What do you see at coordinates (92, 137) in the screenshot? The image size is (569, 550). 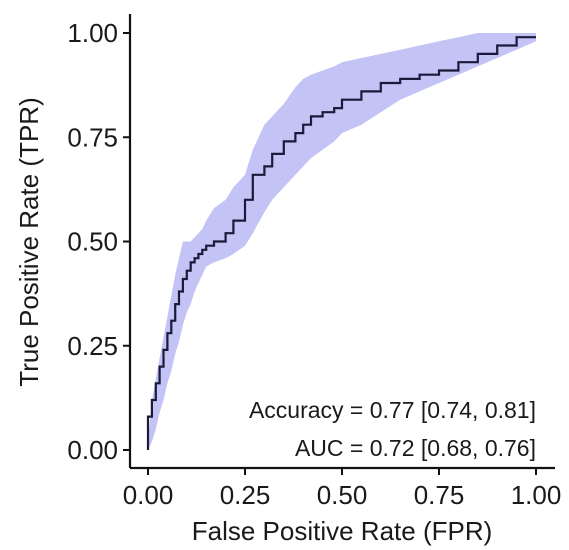 I see `y-tick-label: 0.75` at bounding box center [92, 137].